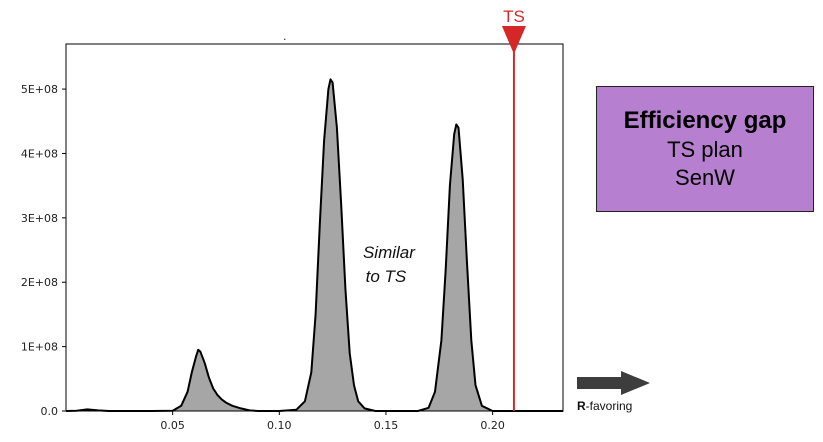  I want to click on arrow-shaft, so click(600, 383).